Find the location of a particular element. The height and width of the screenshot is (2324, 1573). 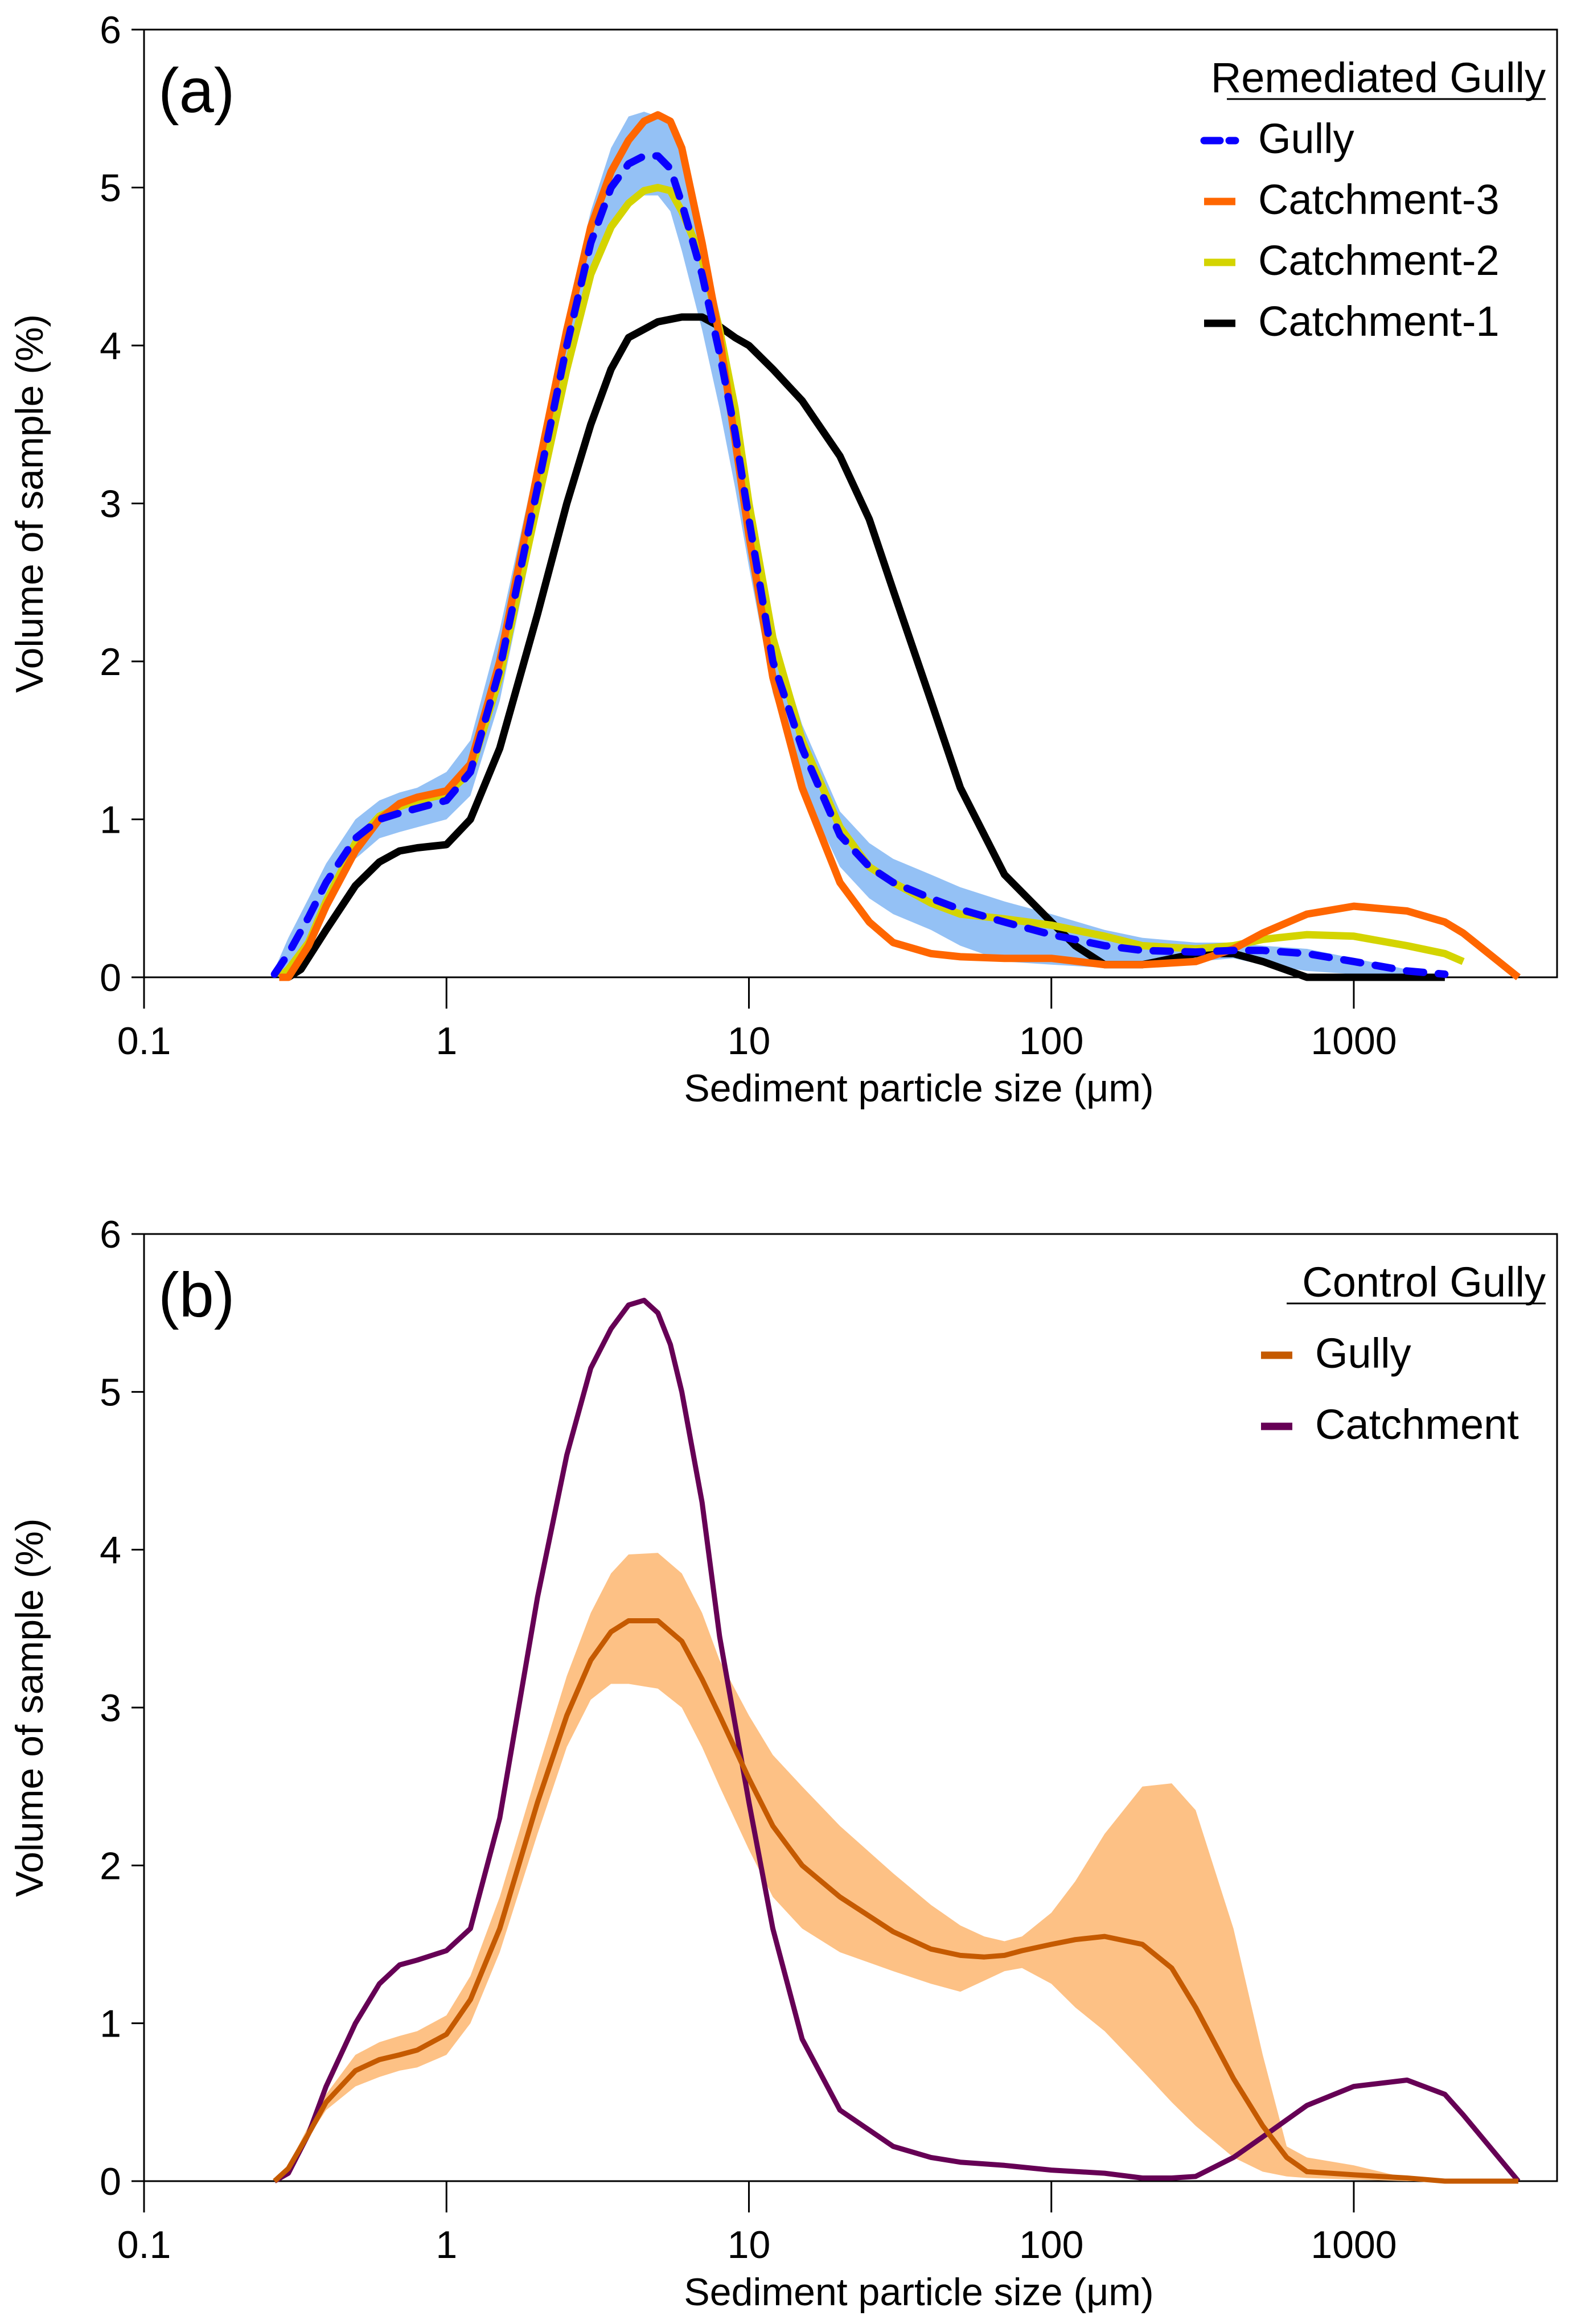

legend: Control Gully Gully Catchment is located at coordinates (1404, 1353).